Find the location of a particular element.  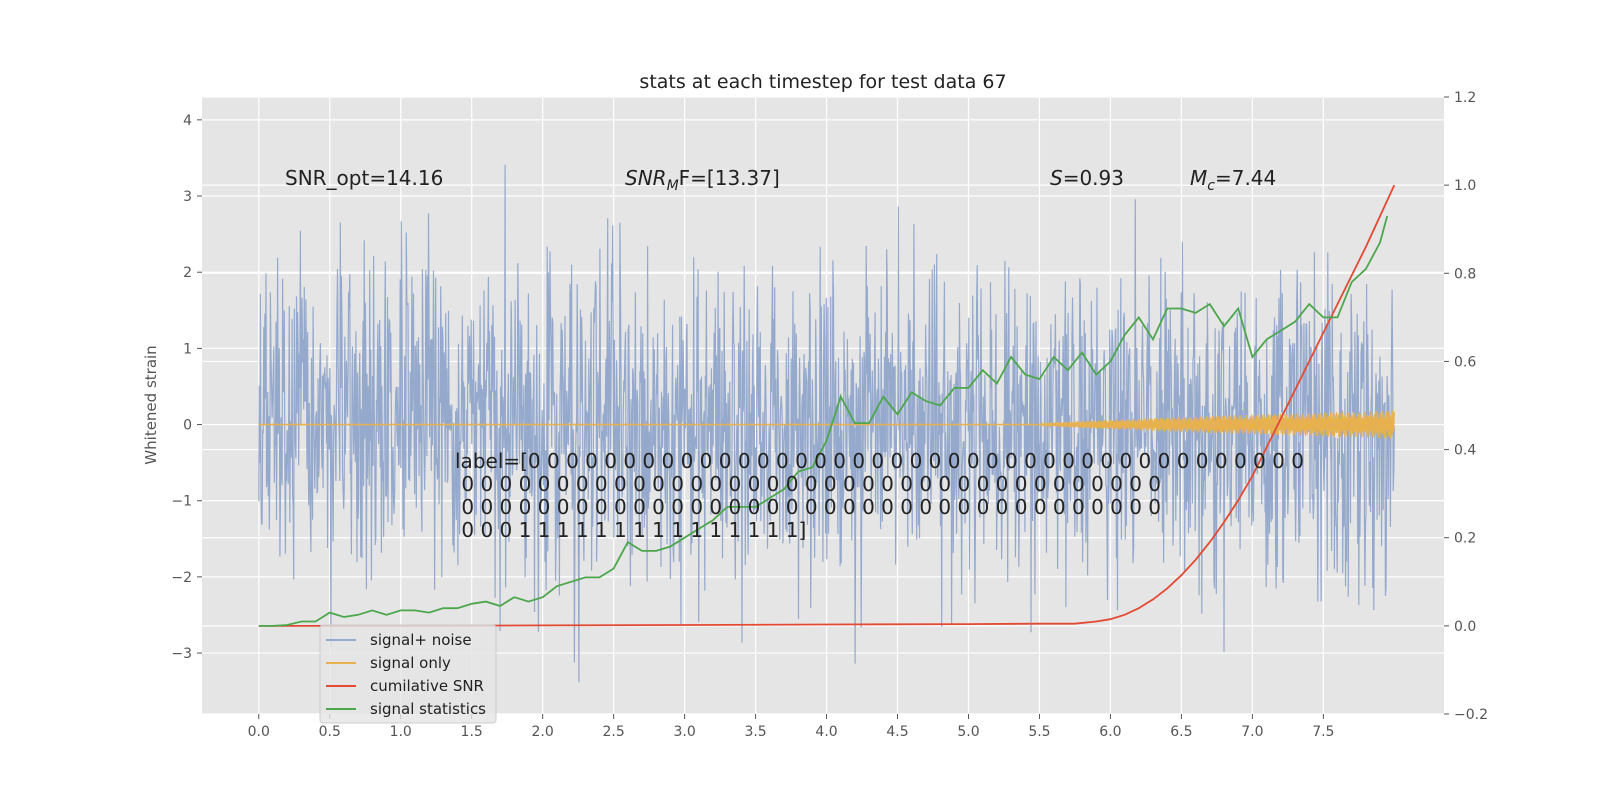

x-tick-label: 4.5 is located at coordinates (897, 732).